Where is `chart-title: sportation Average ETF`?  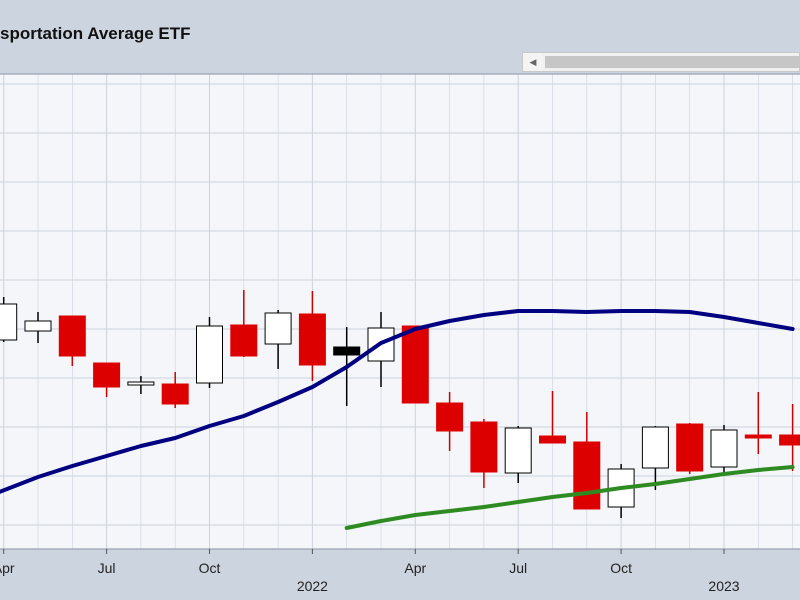 chart-title: sportation Average ETF is located at coordinates (95, 33).